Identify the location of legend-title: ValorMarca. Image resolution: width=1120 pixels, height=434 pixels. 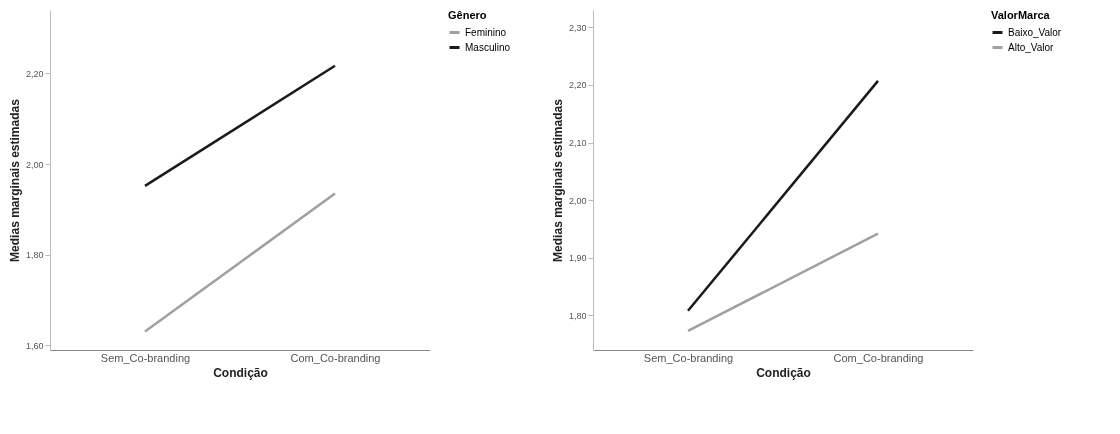
(1021, 15).